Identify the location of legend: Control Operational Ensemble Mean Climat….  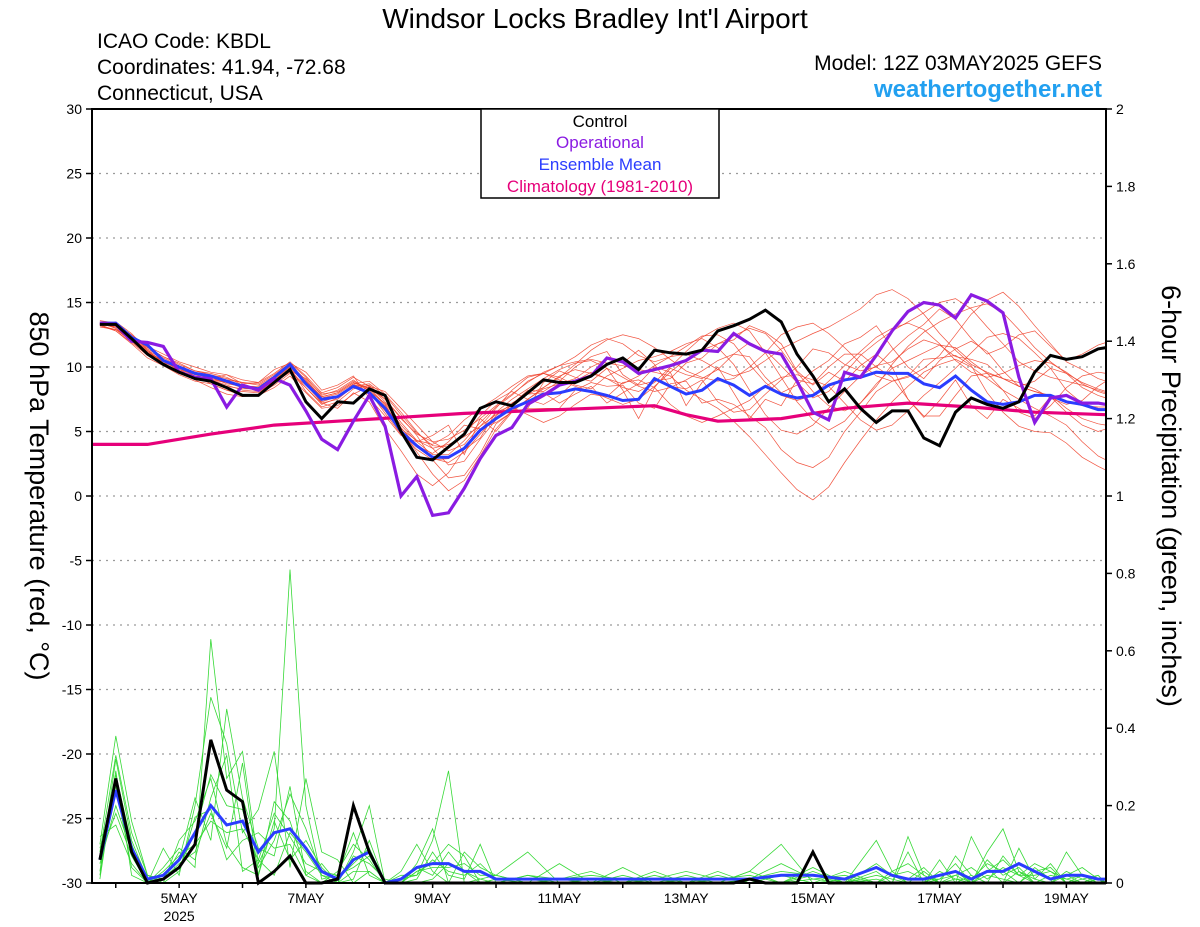
(600, 153).